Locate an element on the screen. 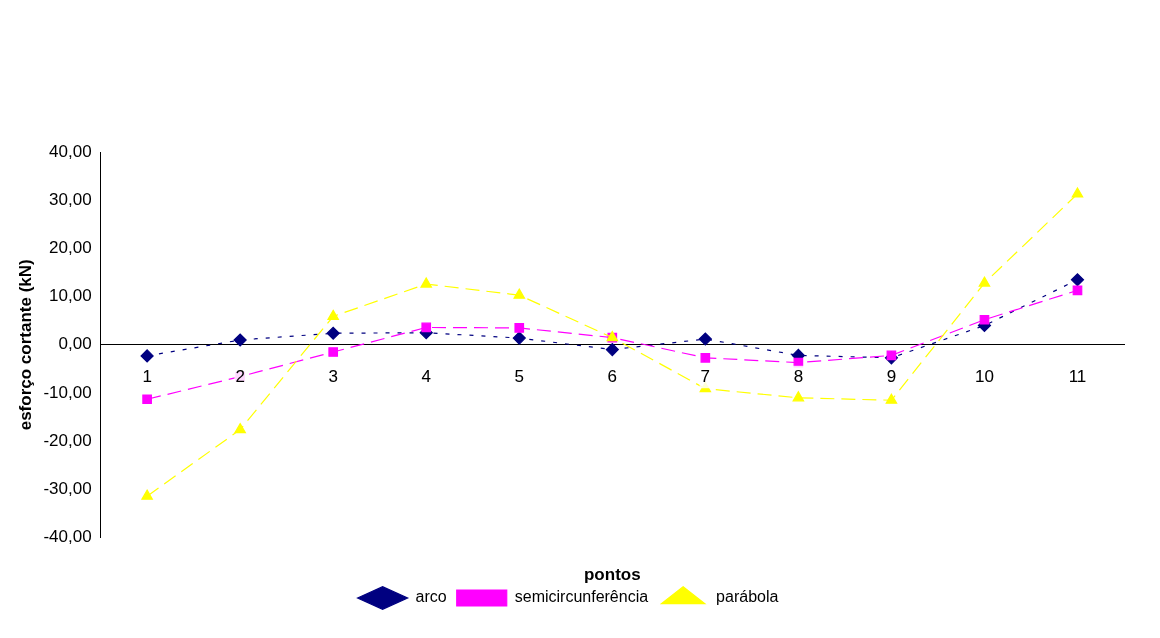 This screenshot has height=638, width=1160. y-tick-label: 0,00 is located at coordinates (75, 344).